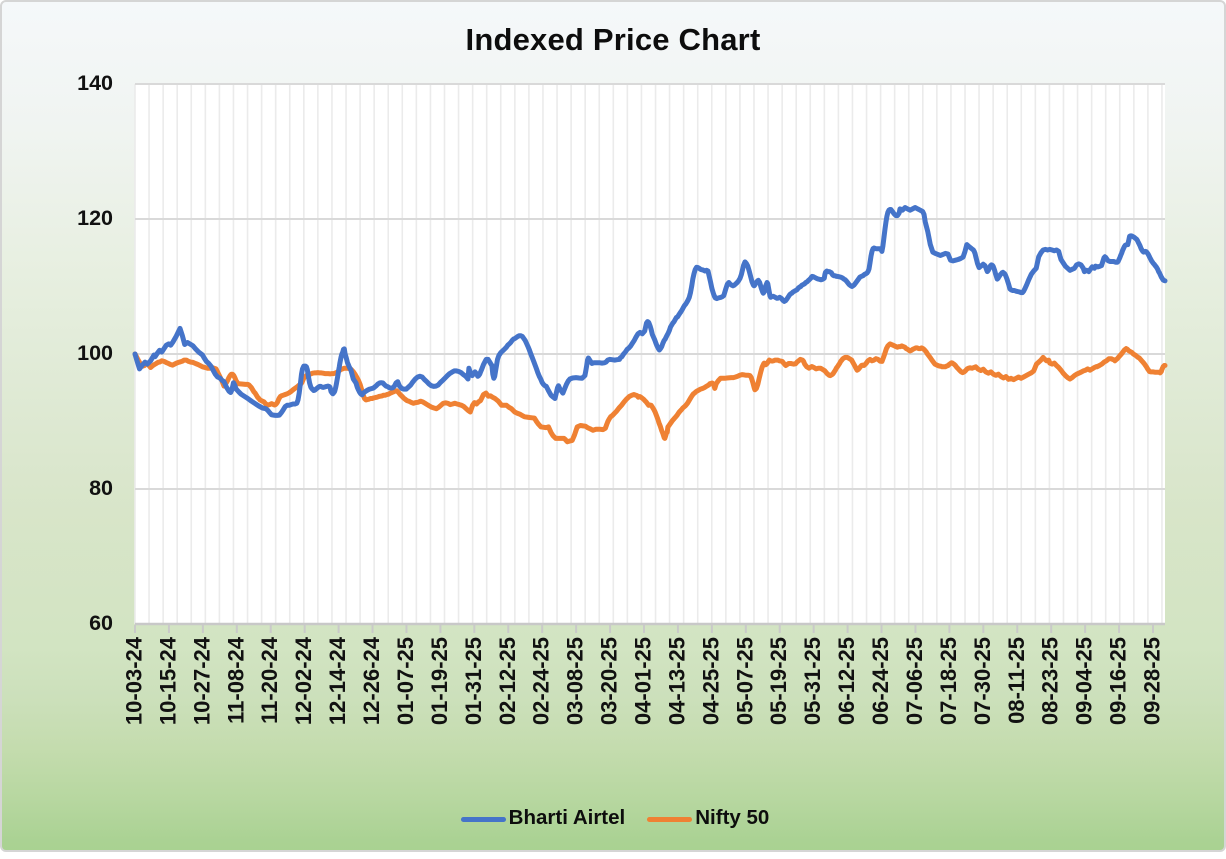  Describe the element at coordinates (982, 681) in the screenshot. I see `svg-text: 07-30-25` at that location.